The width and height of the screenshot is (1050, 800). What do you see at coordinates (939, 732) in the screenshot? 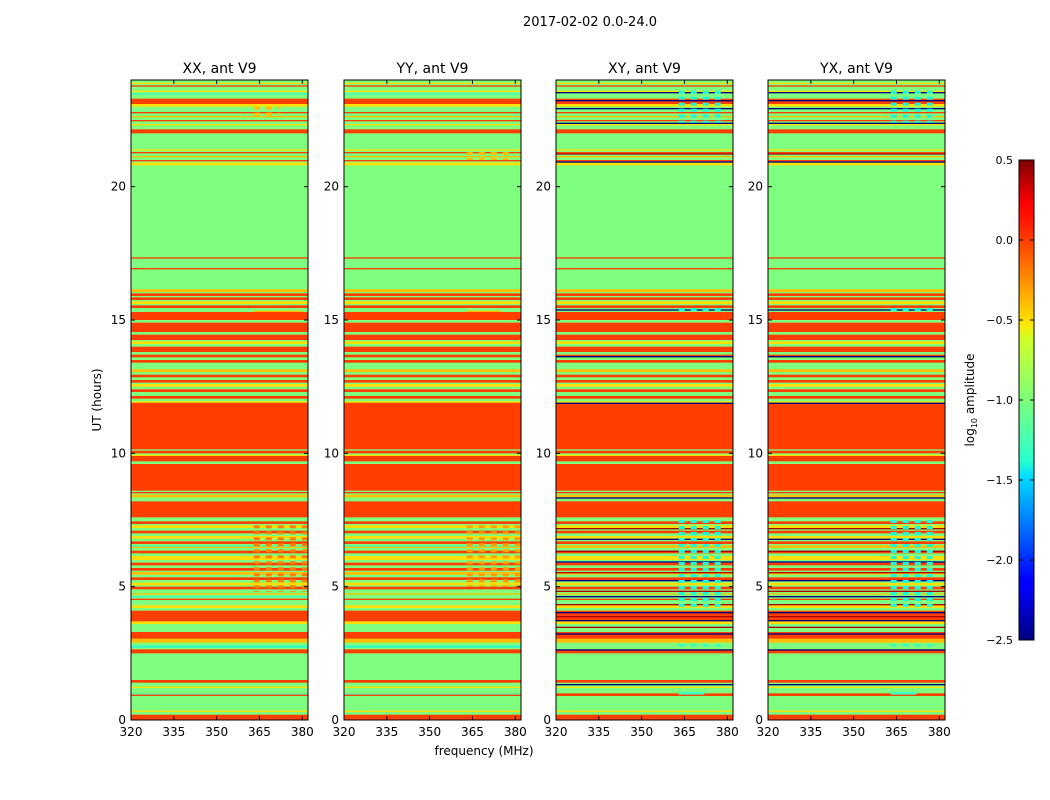
I see `x-tick-label: 380` at bounding box center [939, 732].